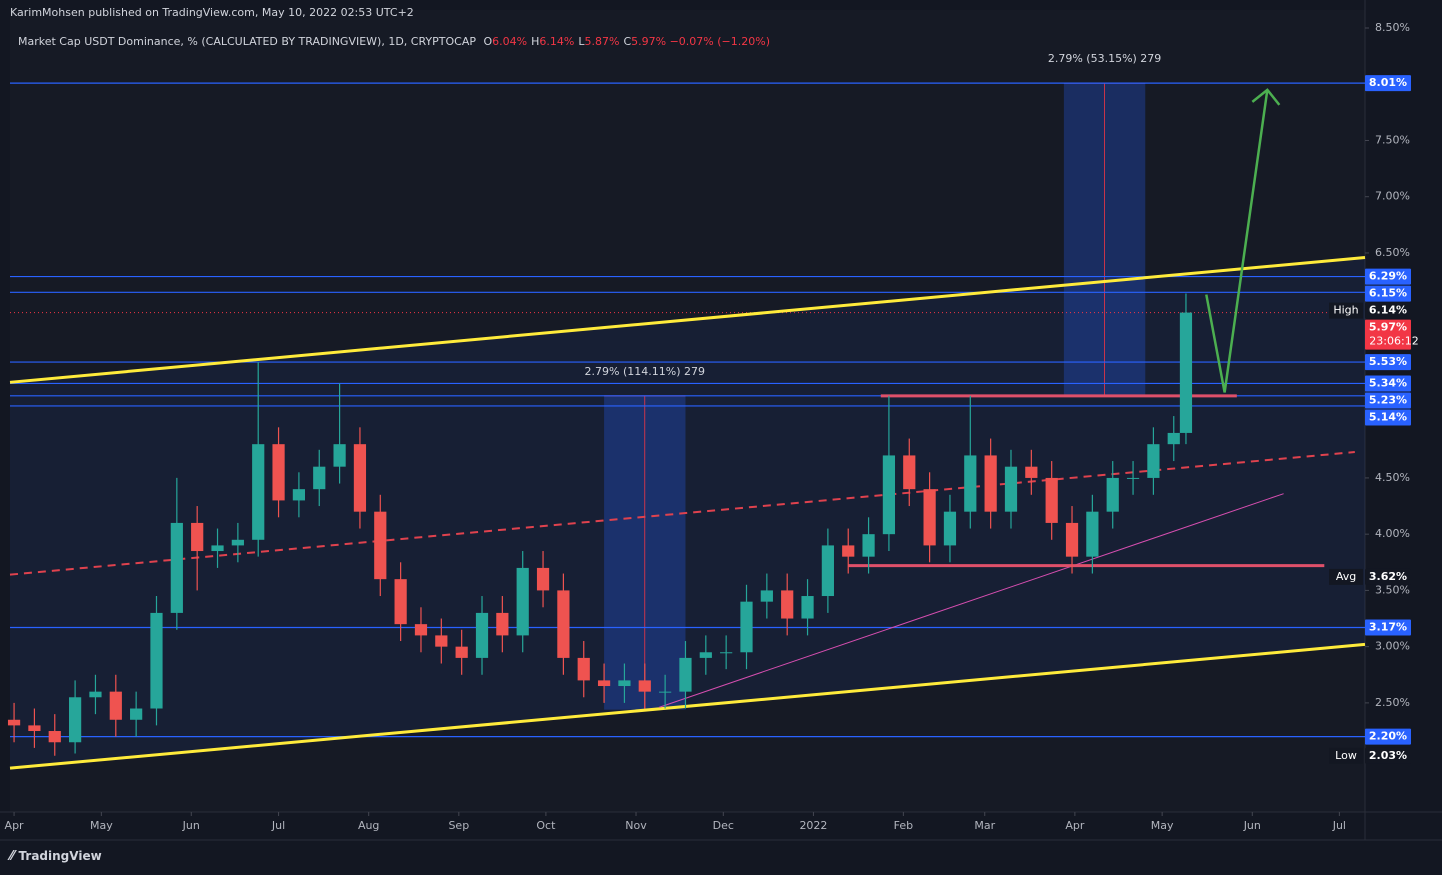 Image resolution: width=1442 pixels, height=875 pixels. What do you see at coordinates (1346, 576) in the screenshot?
I see `level-tag: Avg` at bounding box center [1346, 576].